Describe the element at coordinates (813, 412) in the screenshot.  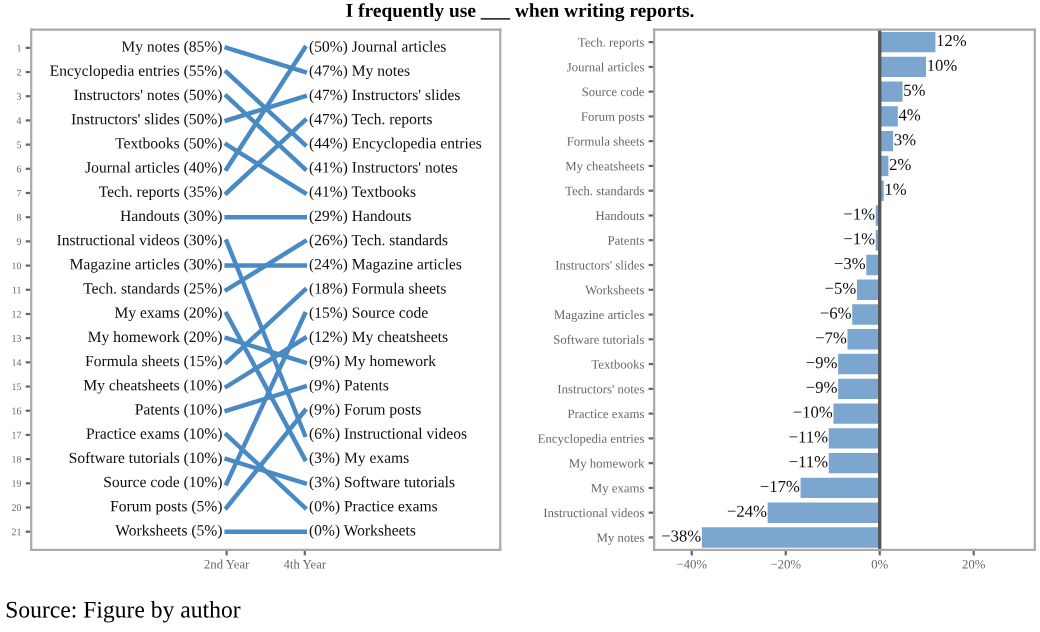
I see `data-label: −10%` at that location.